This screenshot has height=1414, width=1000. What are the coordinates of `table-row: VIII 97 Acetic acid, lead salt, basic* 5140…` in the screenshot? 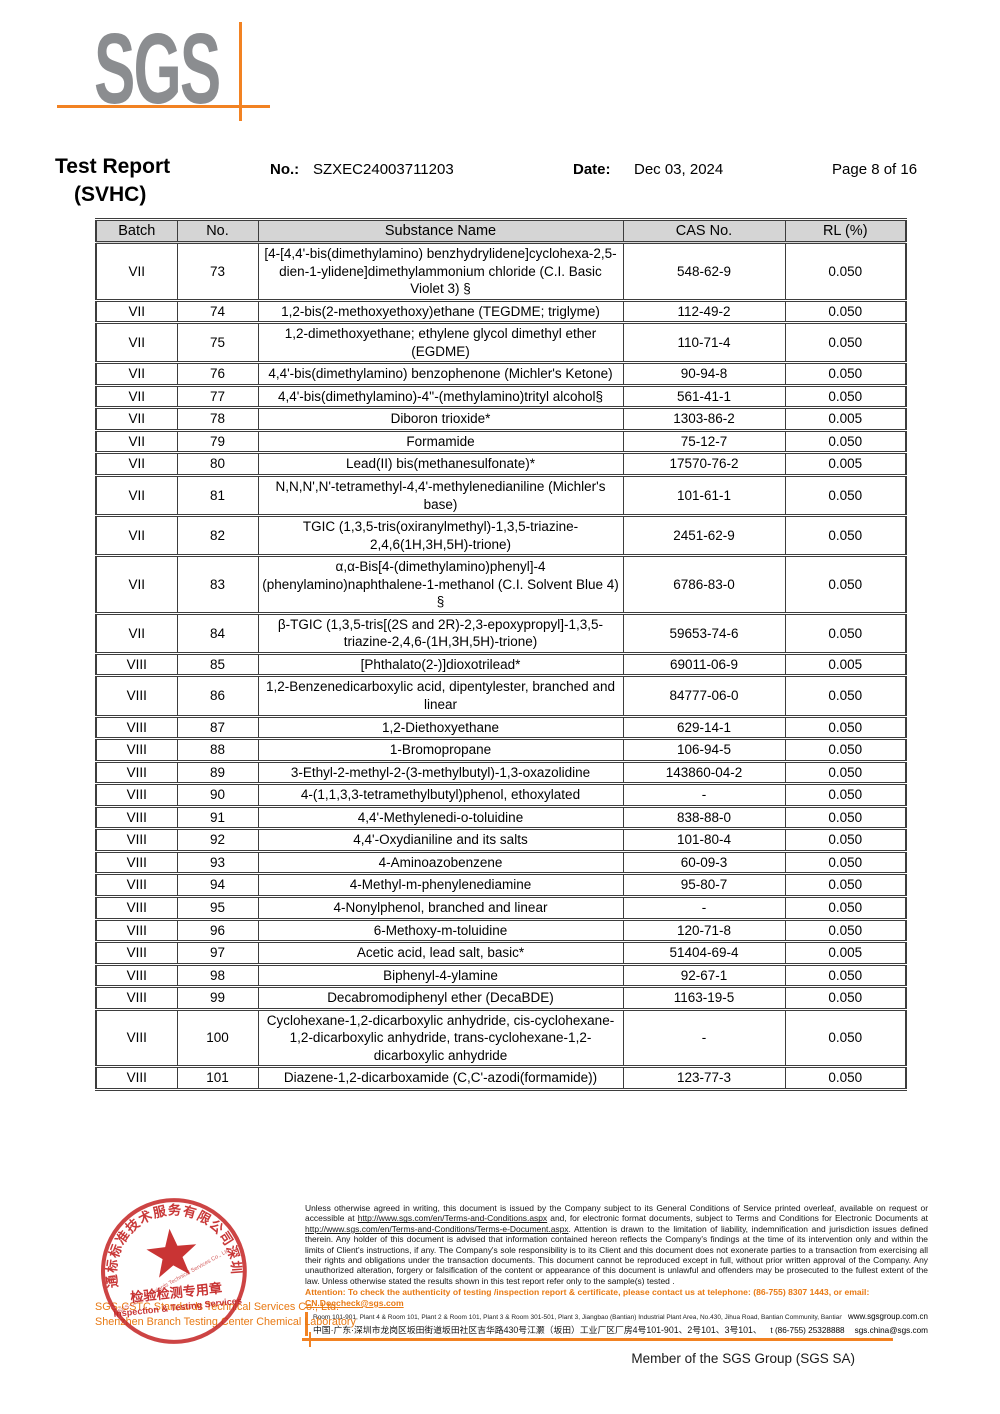 It's located at (501, 953).